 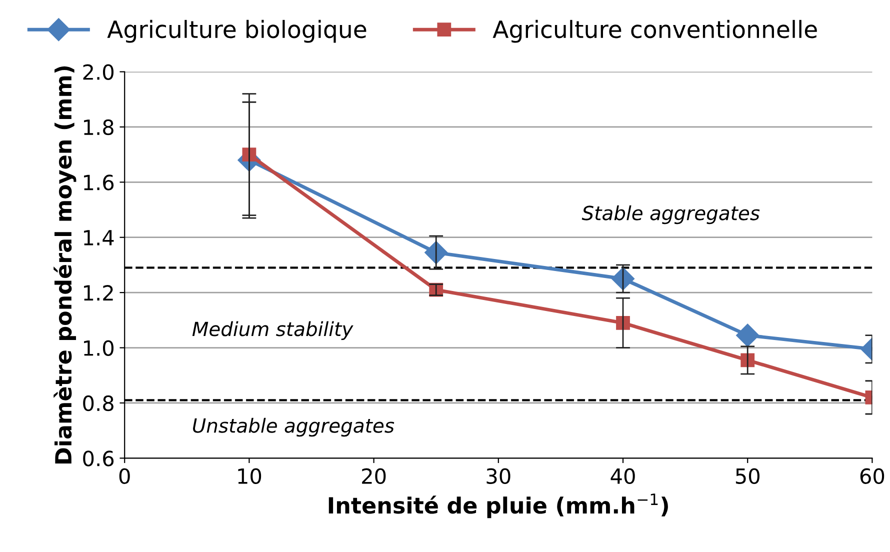 What do you see at coordinates (99, 182) in the screenshot?
I see `y-tick-label: 1.6` at bounding box center [99, 182].